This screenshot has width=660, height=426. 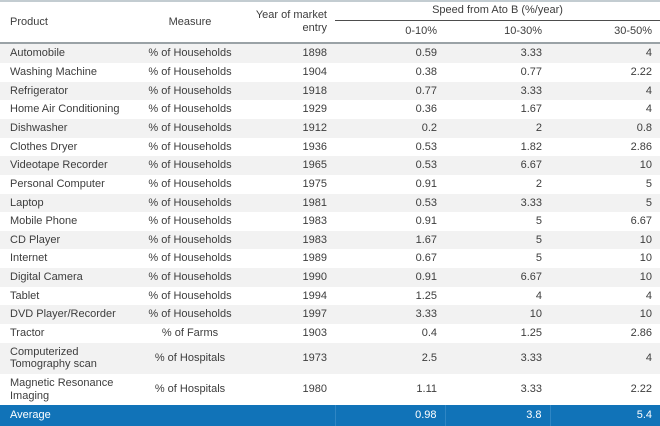 I want to click on product-cell: Automobile, so click(x=38, y=53).